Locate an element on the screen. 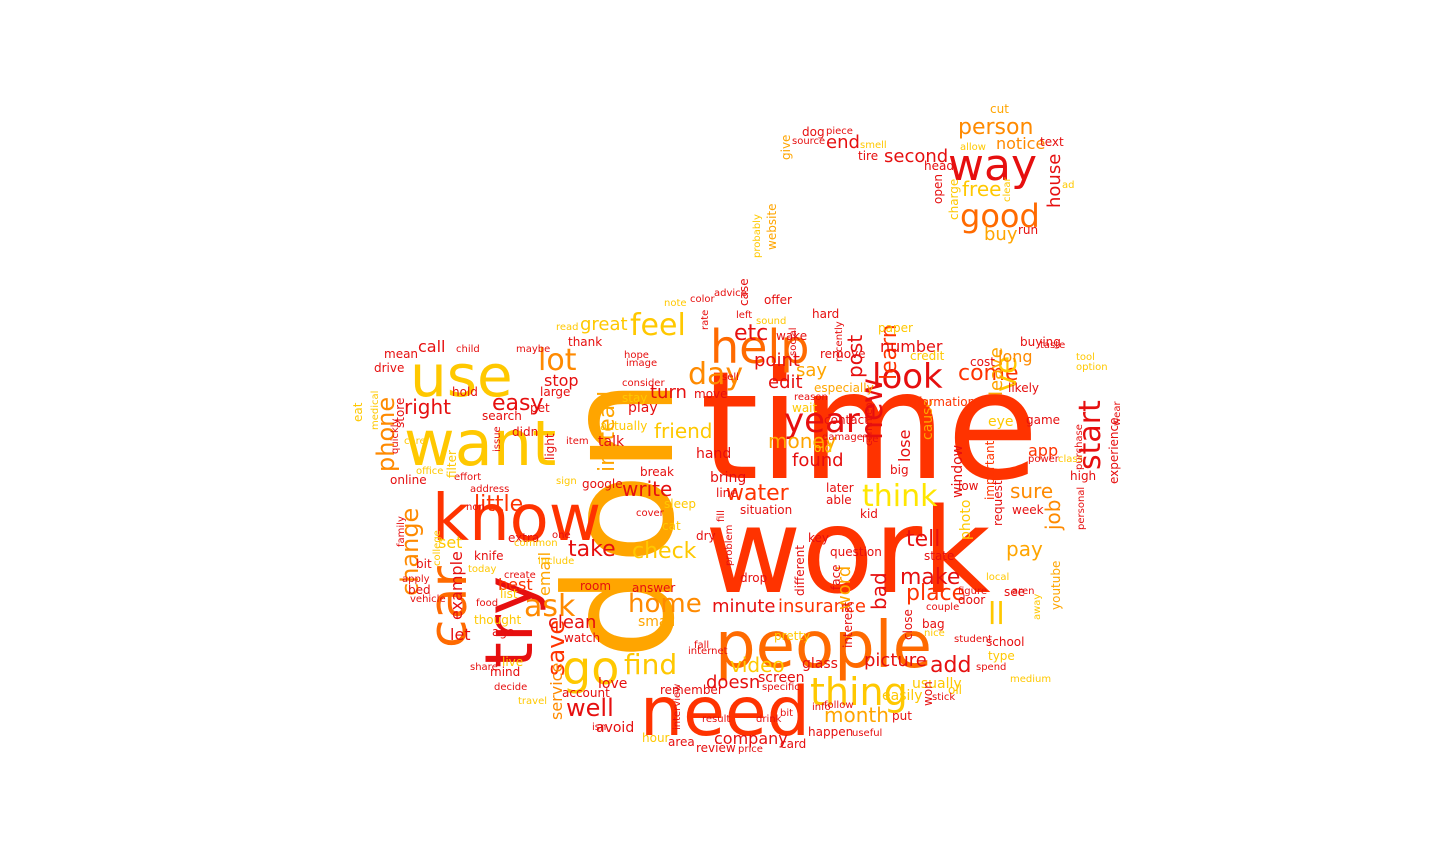 Image resolution: width=1440 pixels, height=864 pixels. cloud-word: image is located at coordinates (641, 363).